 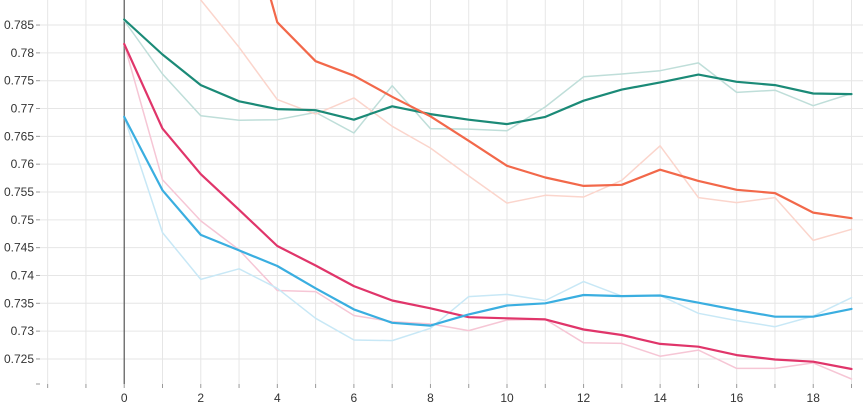 What do you see at coordinates (19, 248) in the screenshot?
I see `y-tick-label: 0.745` at bounding box center [19, 248].